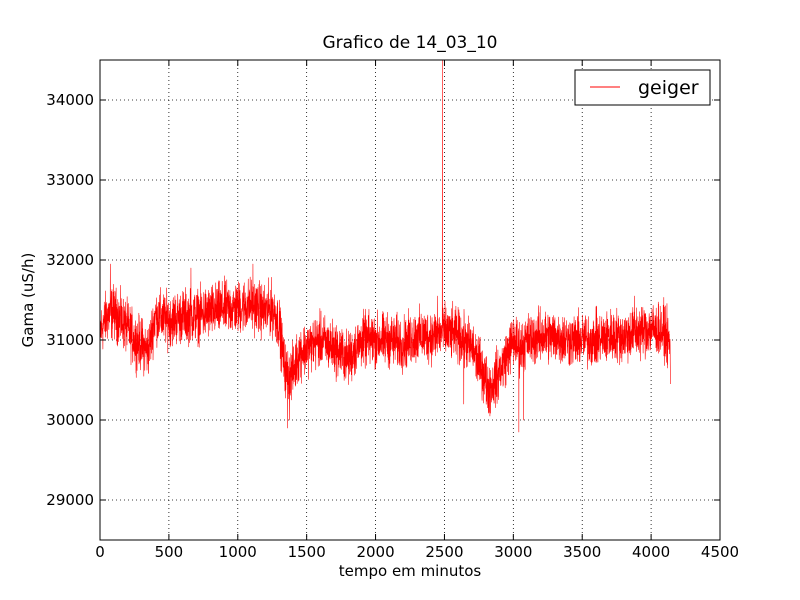  What do you see at coordinates (513, 552) in the screenshot?
I see `x-tick-label: 3000` at bounding box center [513, 552].